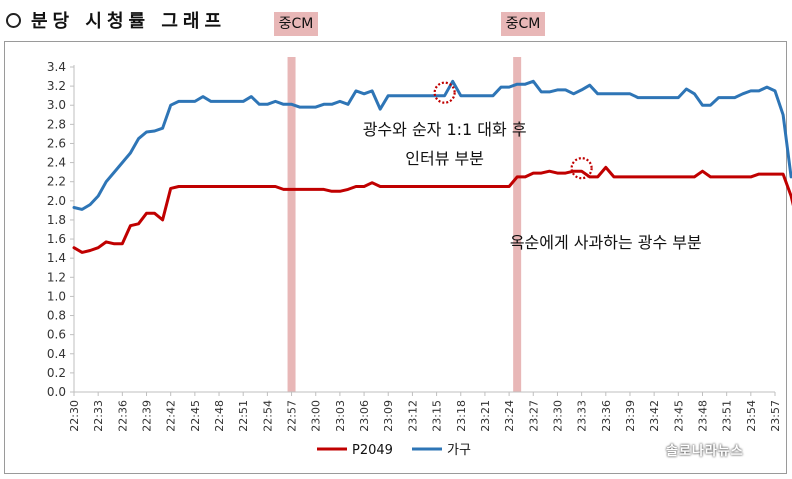 The image size is (792, 479). What do you see at coordinates (56, 201) in the screenshot?
I see `y-tick-label: 2.0` at bounding box center [56, 201].